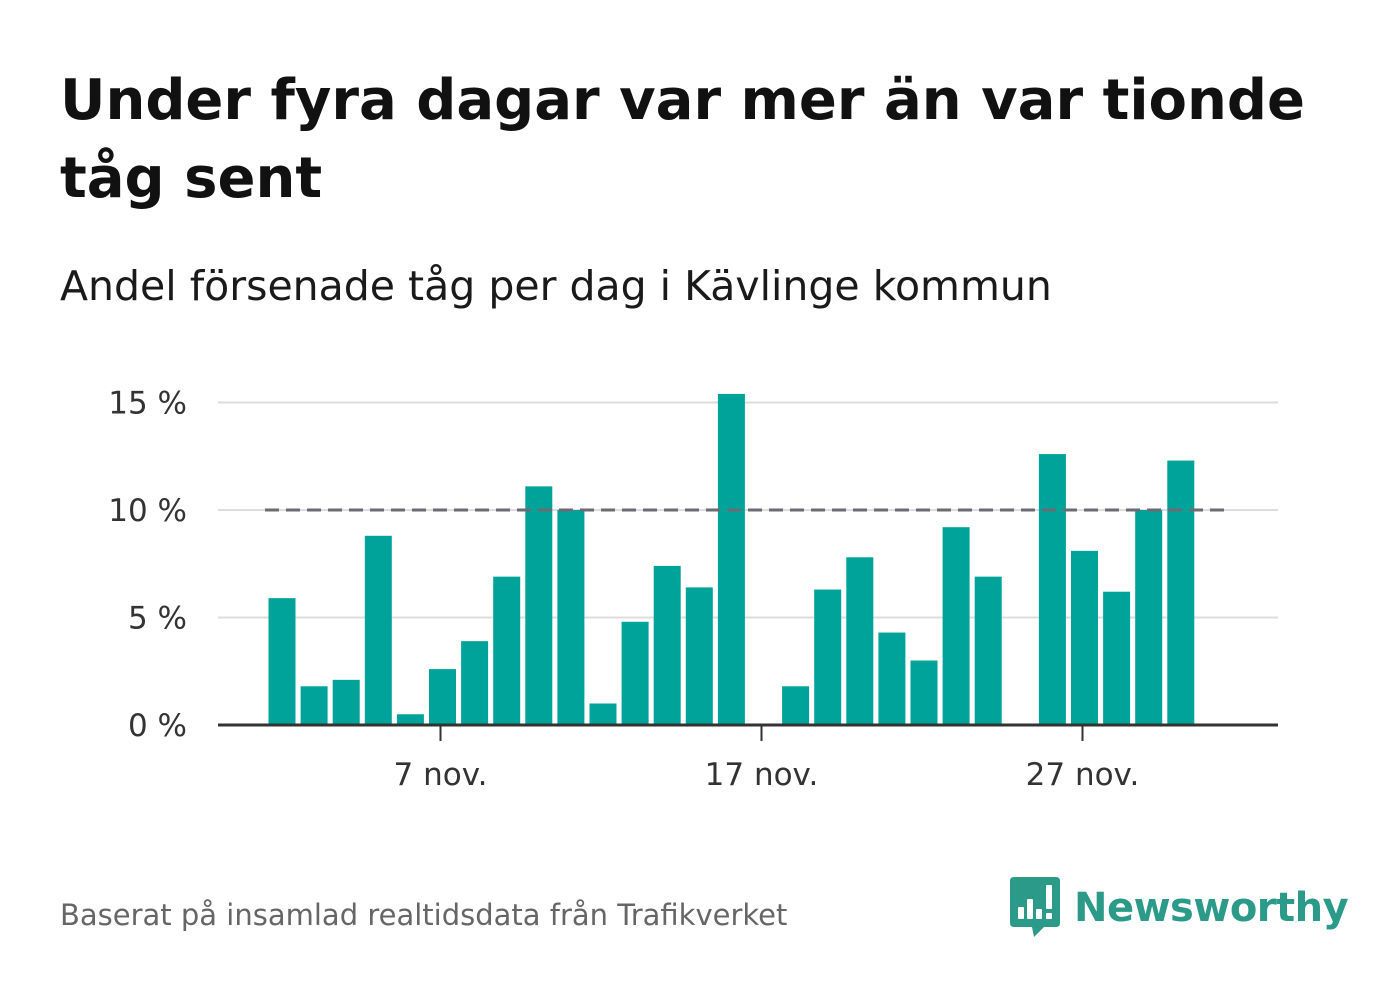  I want to click on newsworthy-logo-icon, so click(1035, 907).